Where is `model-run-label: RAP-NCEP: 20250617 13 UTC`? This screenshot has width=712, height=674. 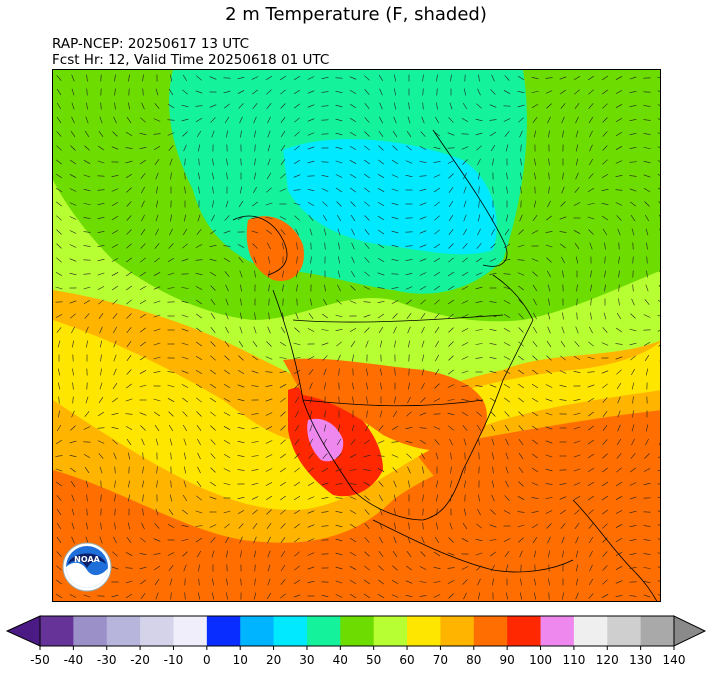
model-run-label: RAP-NCEP: 20250617 13 UTC is located at coordinates (151, 44).